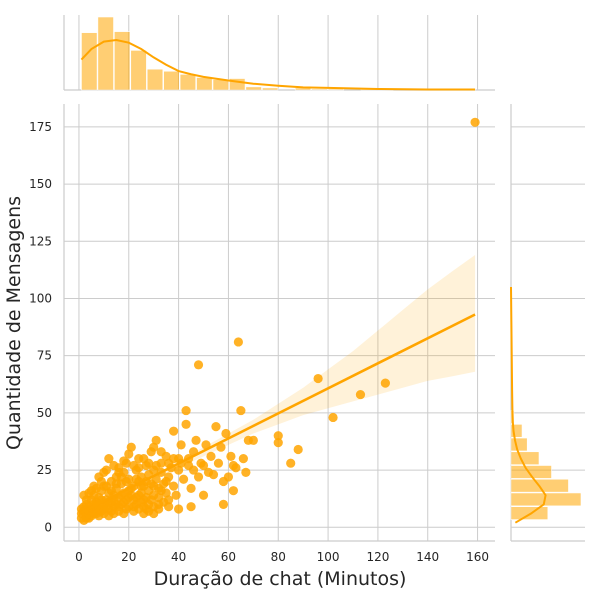  What do you see at coordinates (40, 298) in the screenshot?
I see `y-tick-label: 100` at bounding box center [40, 298].